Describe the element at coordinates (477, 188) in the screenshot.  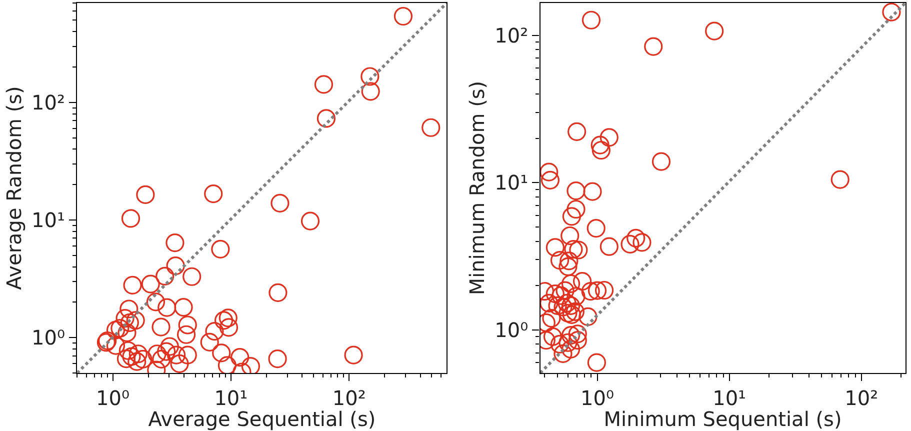
I see `y-axis-title: Minimum Random (s)` at that location.